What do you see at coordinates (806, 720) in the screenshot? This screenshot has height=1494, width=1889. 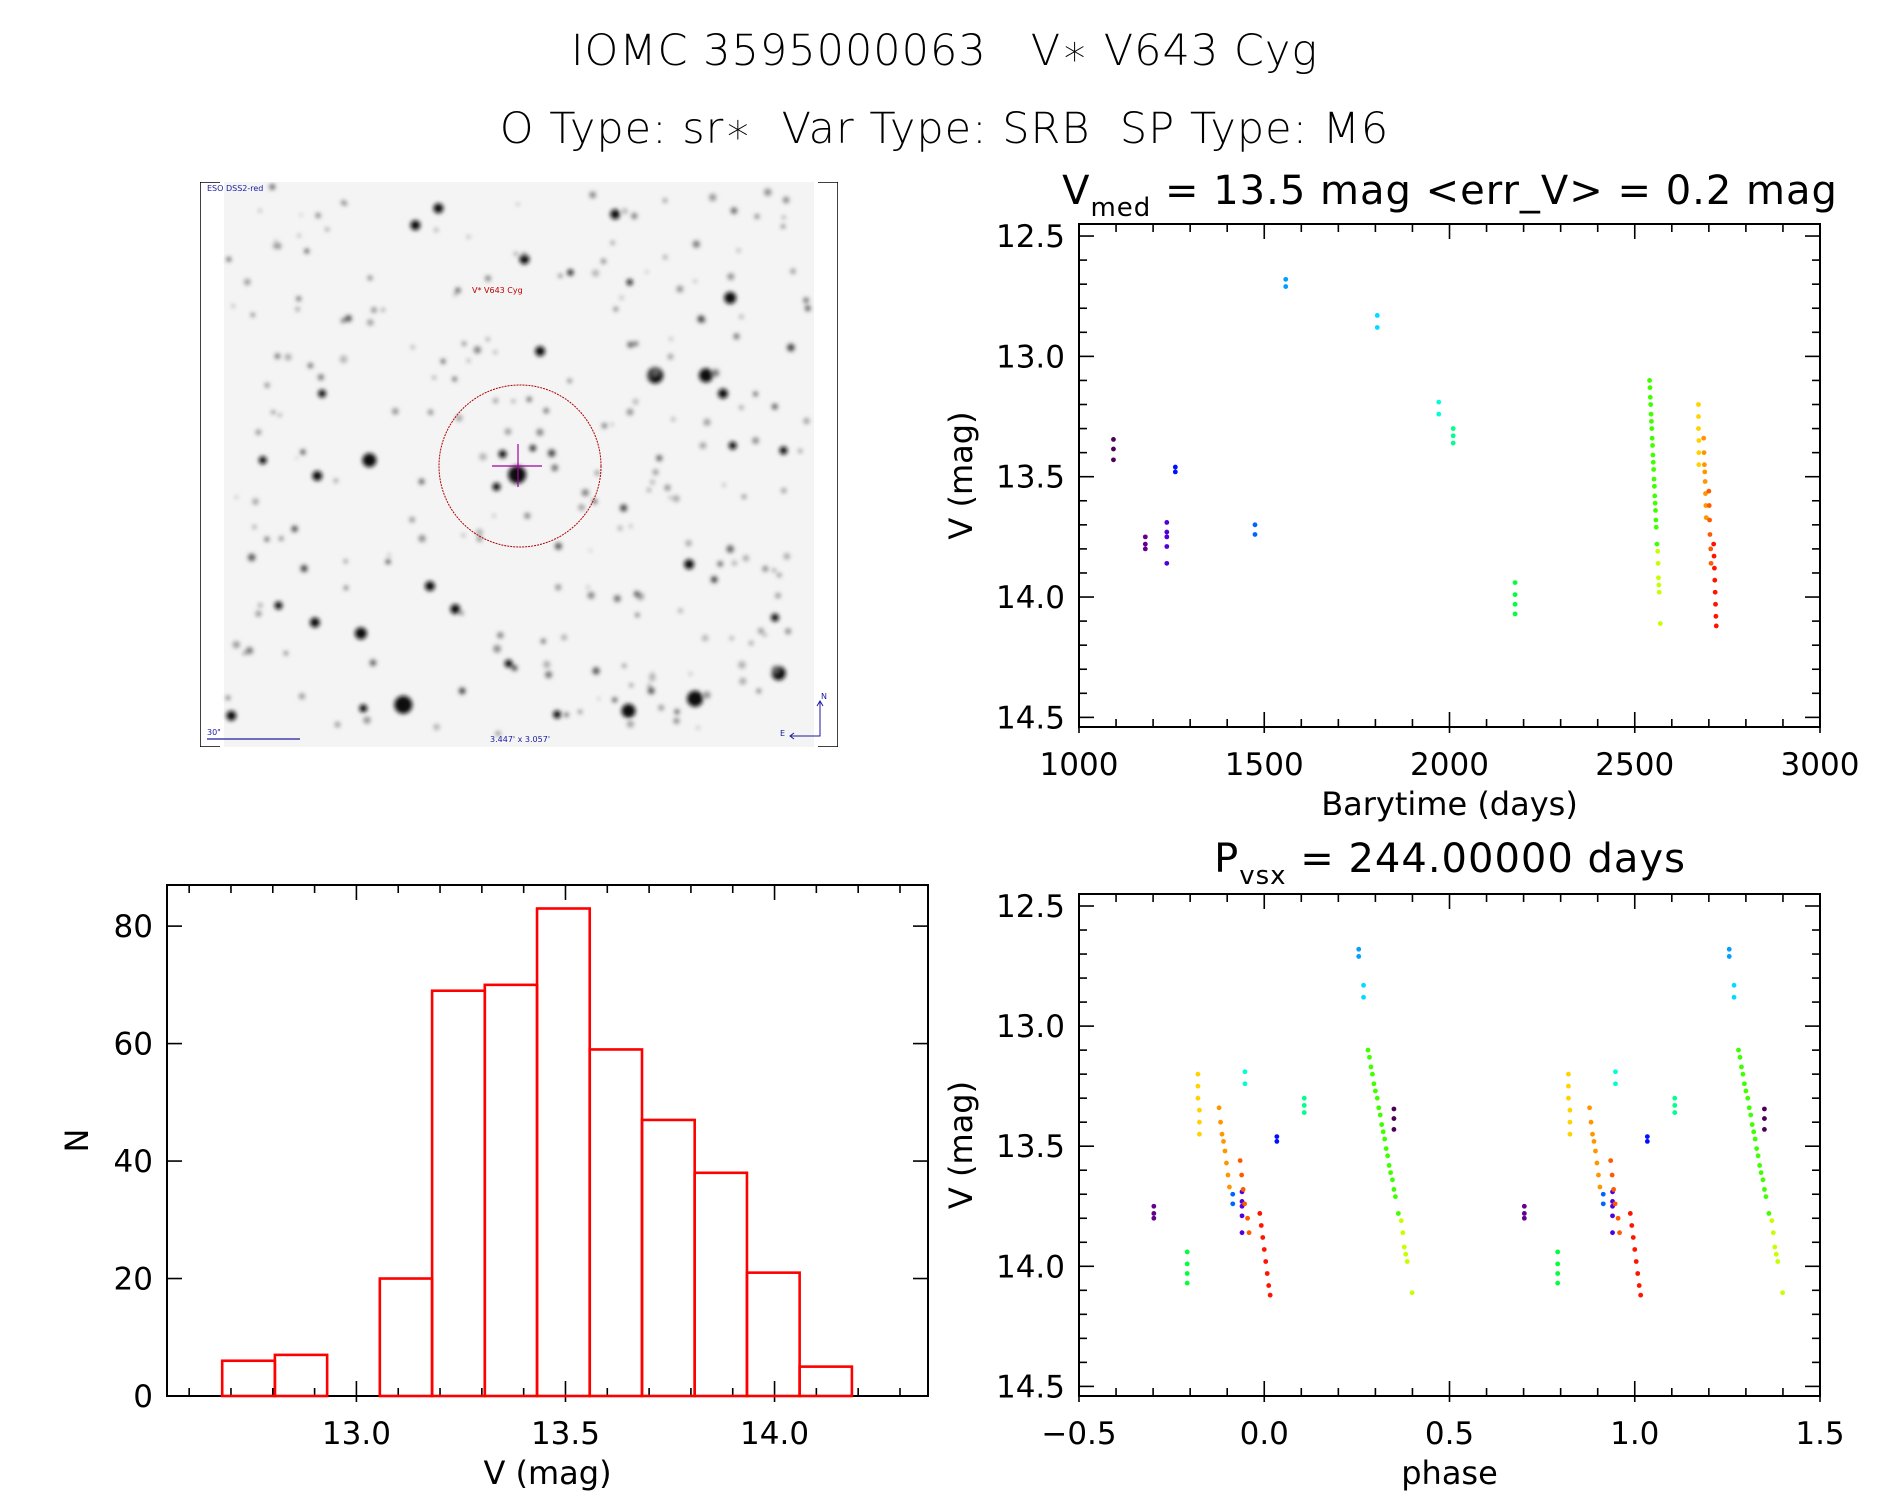 I see `compass-icon` at bounding box center [806, 720].